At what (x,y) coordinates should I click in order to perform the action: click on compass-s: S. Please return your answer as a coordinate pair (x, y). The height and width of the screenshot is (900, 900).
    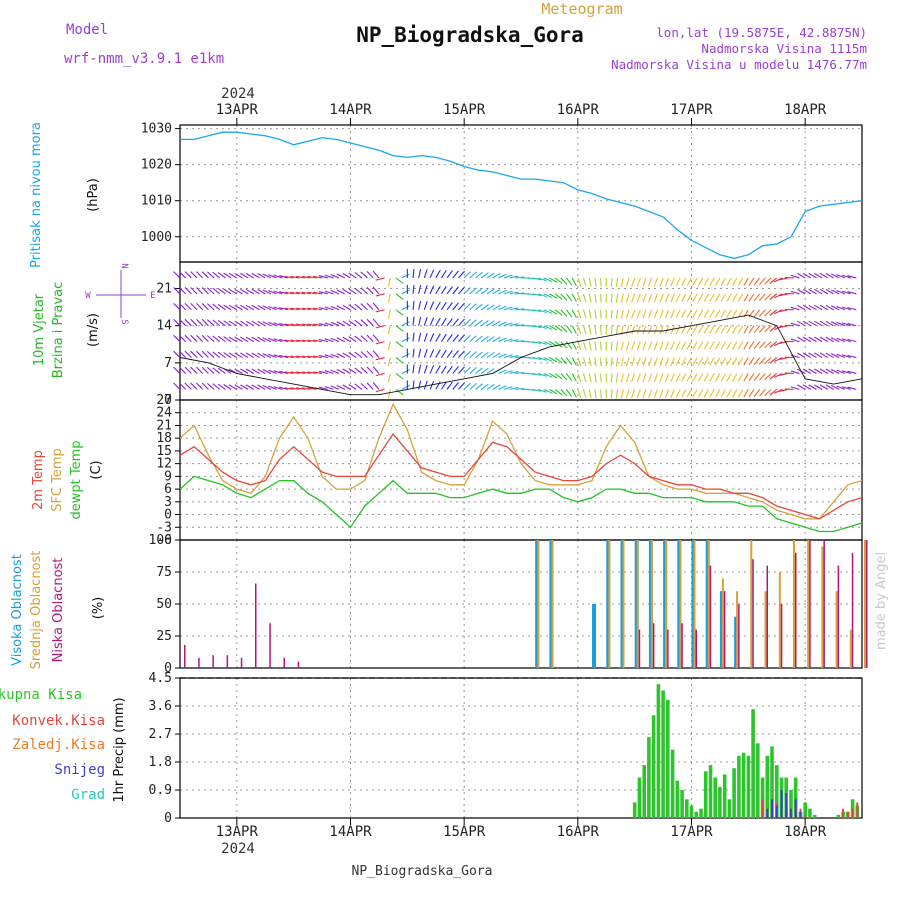
    Looking at the image, I should click on (124, 321).